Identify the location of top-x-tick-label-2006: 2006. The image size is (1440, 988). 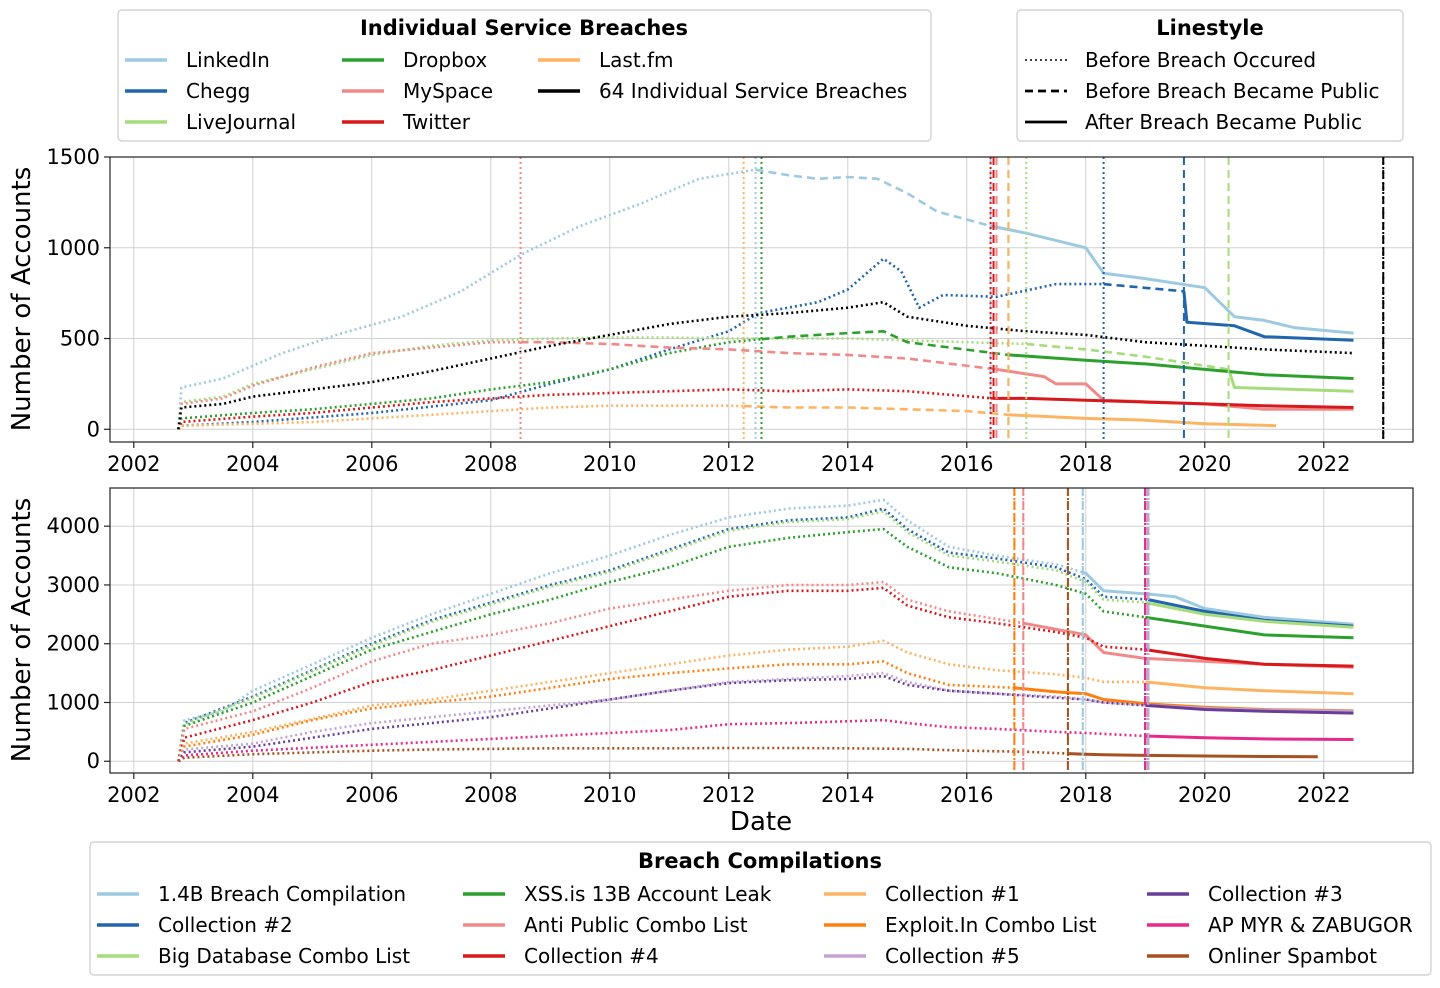
(371, 464).